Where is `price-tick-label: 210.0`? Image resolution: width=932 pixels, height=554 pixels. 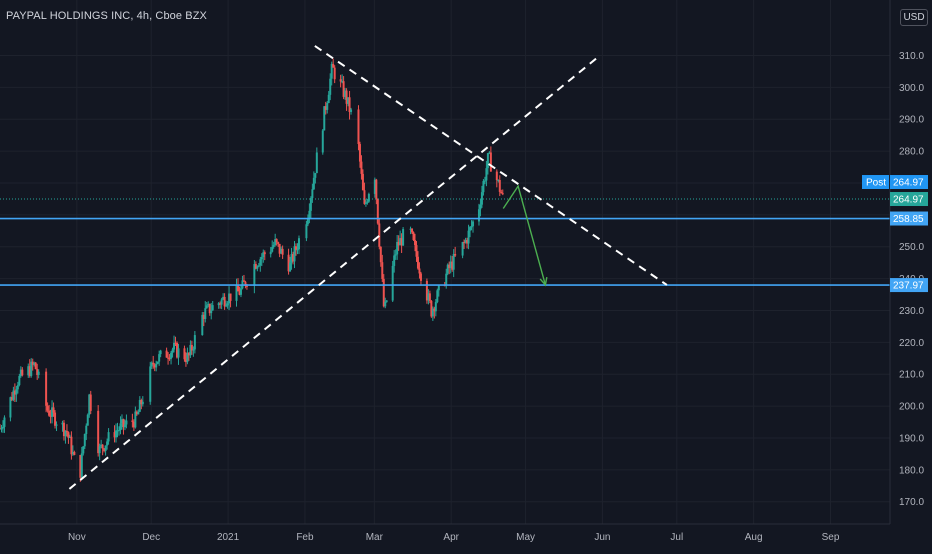
price-tick-label: 210.0 is located at coordinates (911, 375).